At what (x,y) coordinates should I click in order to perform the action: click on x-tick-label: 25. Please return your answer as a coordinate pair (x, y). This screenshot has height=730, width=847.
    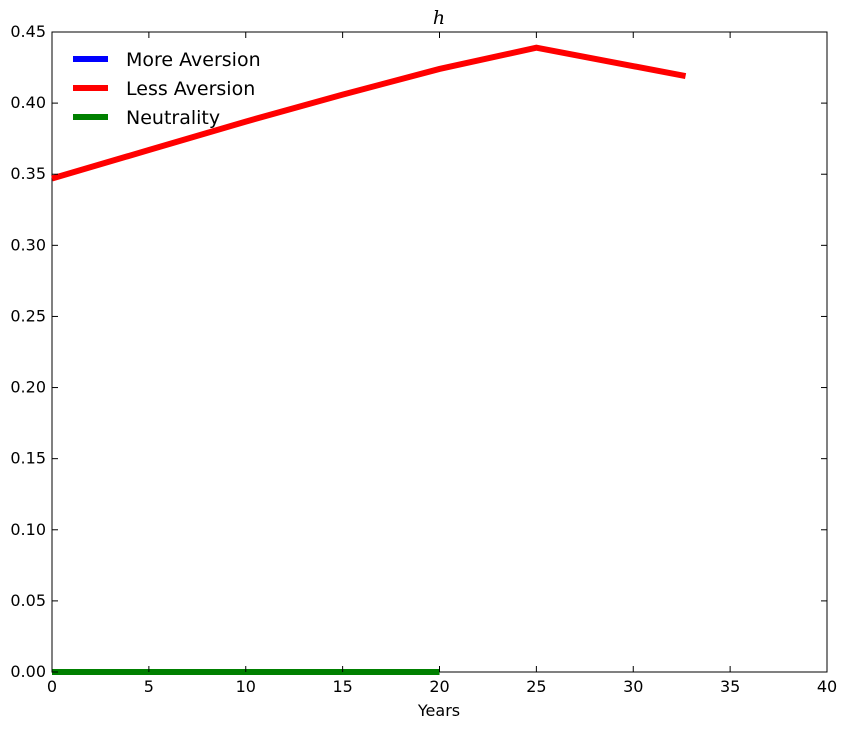
    Looking at the image, I should click on (536, 686).